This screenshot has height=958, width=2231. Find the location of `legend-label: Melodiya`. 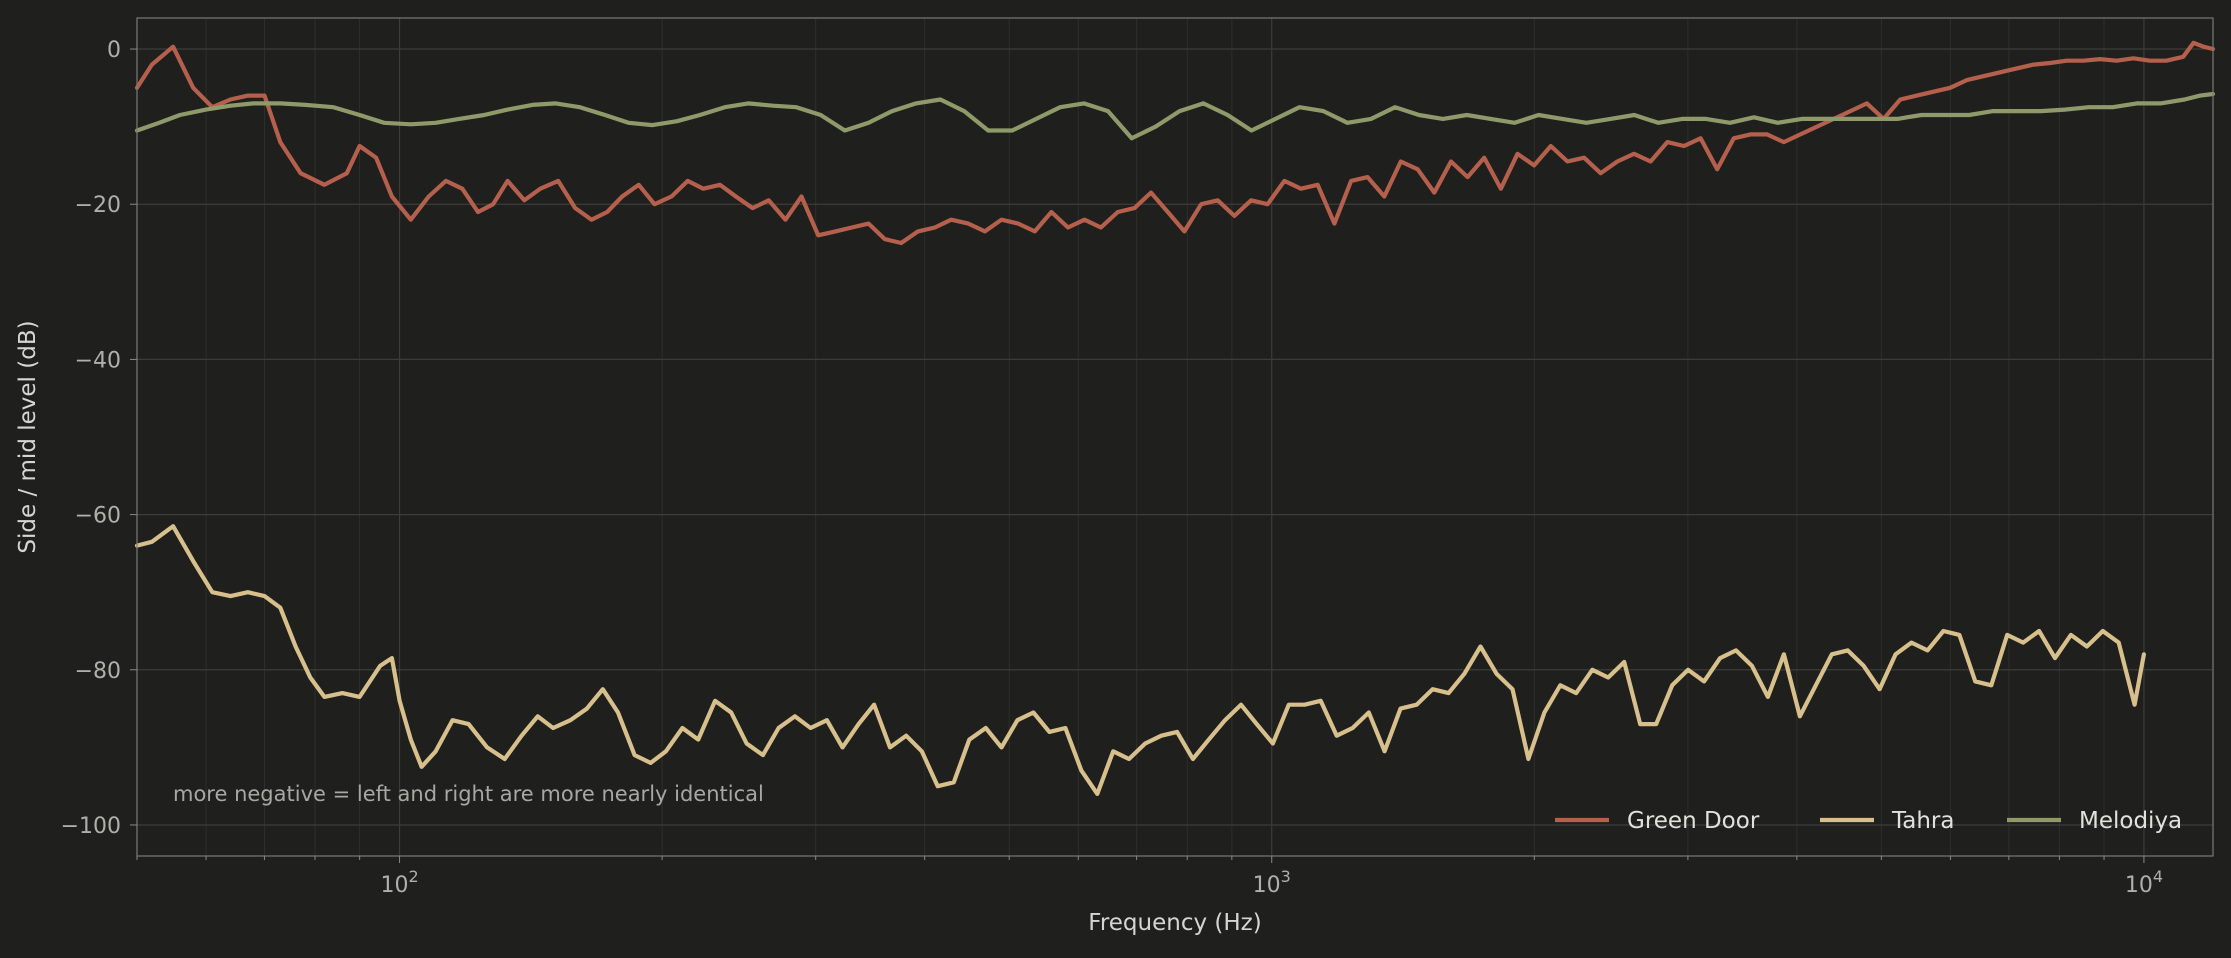

legend-label: Melodiya is located at coordinates (2130, 821).